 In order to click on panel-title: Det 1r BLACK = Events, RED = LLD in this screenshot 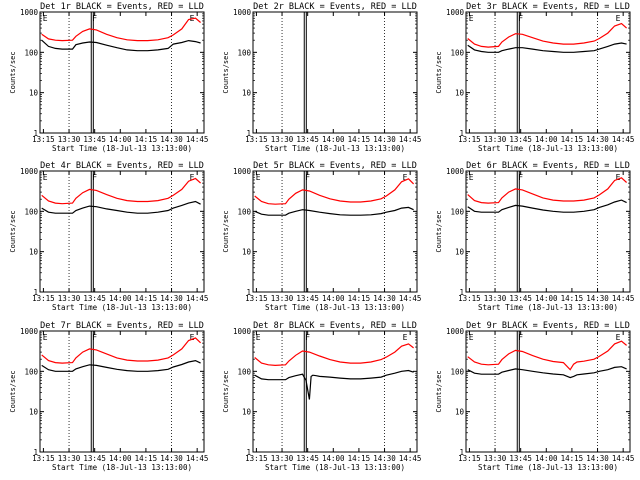, I will do `click(122, 7)`.